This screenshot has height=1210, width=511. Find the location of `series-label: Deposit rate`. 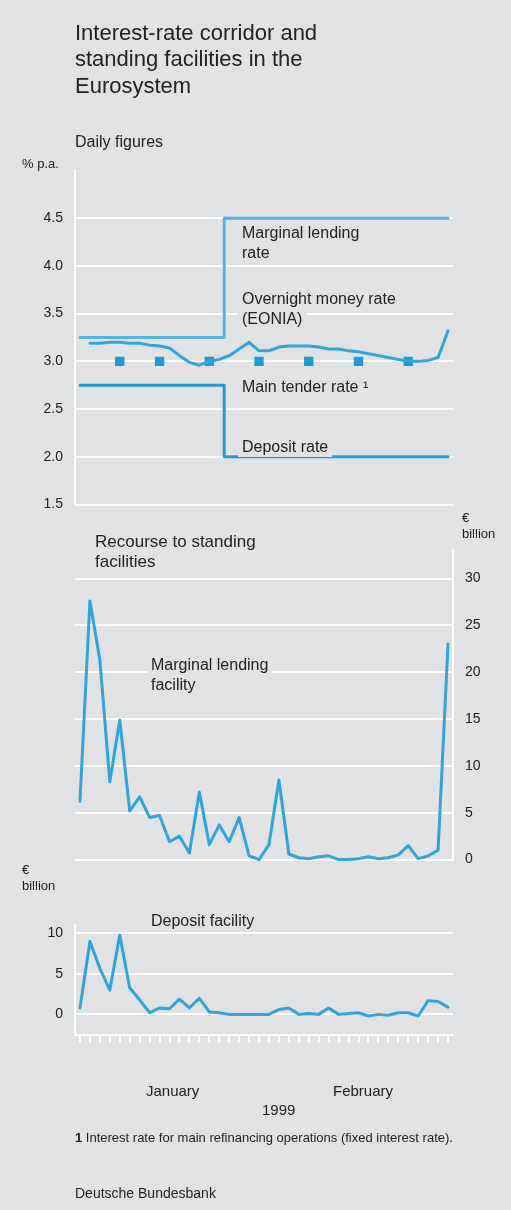

series-label: Deposit rate is located at coordinates (285, 446).